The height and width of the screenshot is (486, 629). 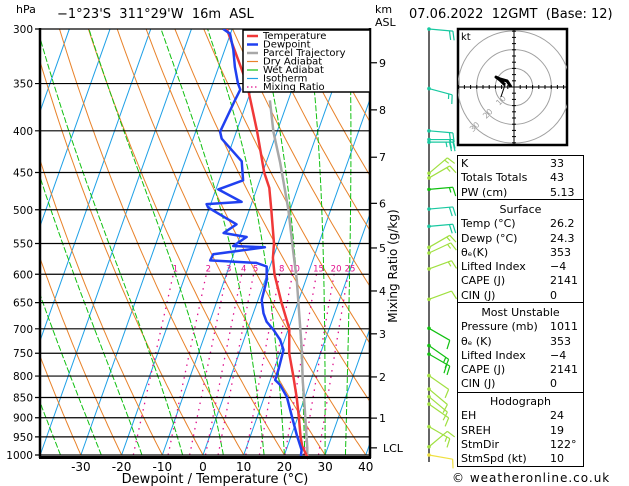 What do you see at coordinates (23, 211) in the screenshot?
I see `pressure-tick-label: 500` at bounding box center [23, 211].